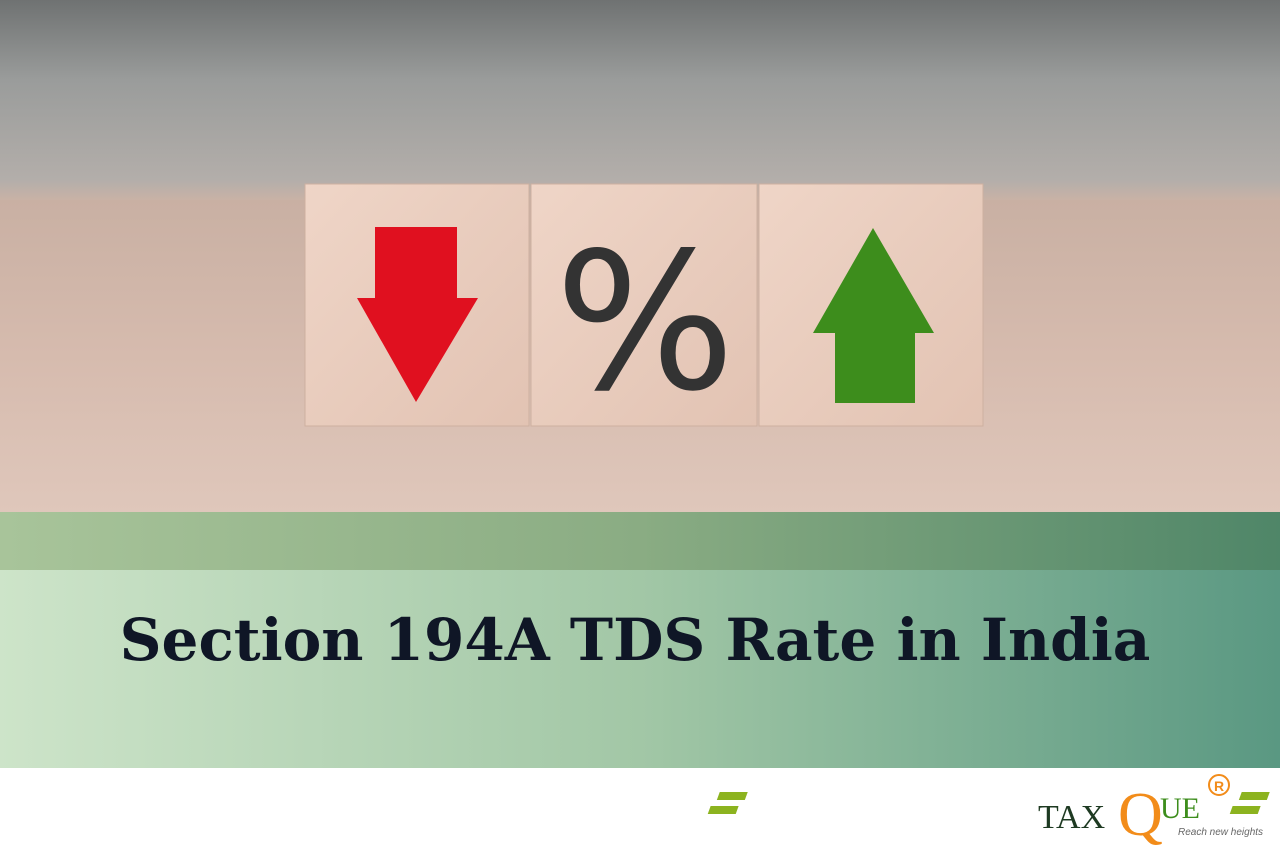  Describe the element at coordinates (1220, 832) in the screenshot. I see `logo-tagline: Reach new heights` at that location.